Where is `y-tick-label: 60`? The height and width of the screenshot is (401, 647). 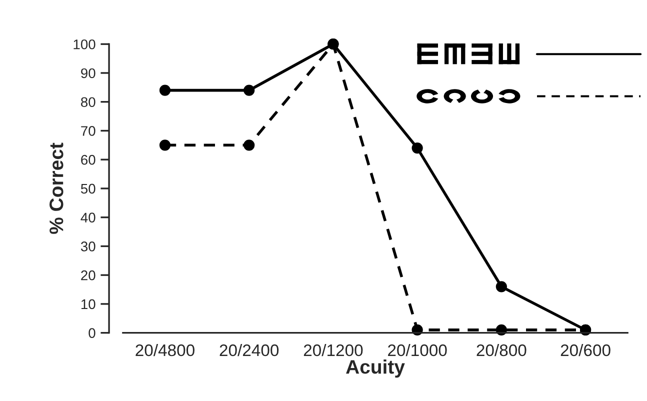 y-tick-label: 60 is located at coordinates (88, 159).